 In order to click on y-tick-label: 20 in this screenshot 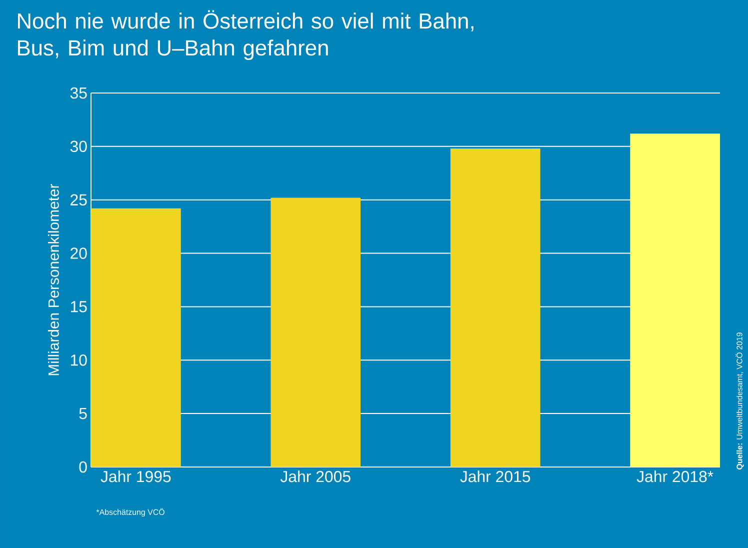, I will do `click(78, 253)`.